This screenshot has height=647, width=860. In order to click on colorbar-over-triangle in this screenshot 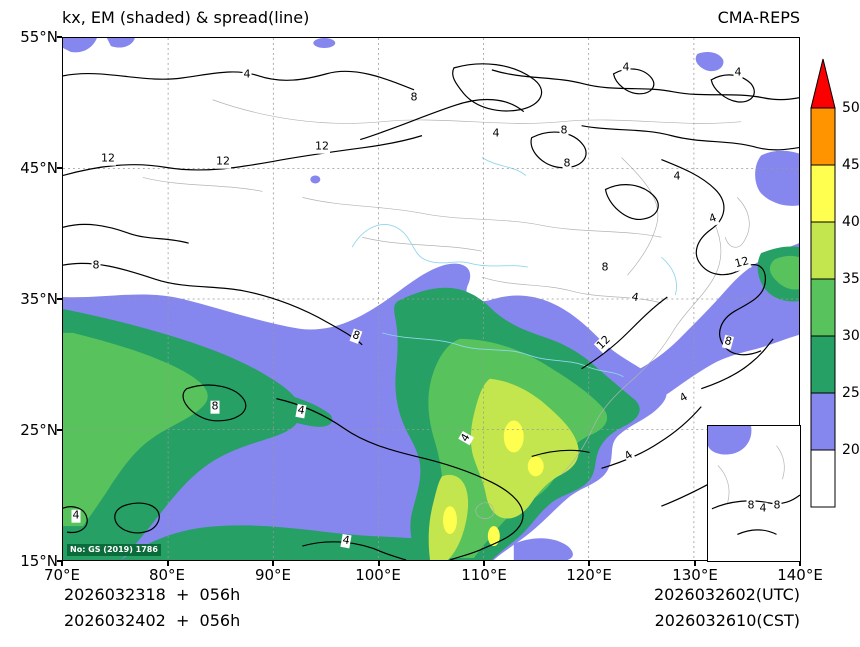, I will do `click(823, 83)`.